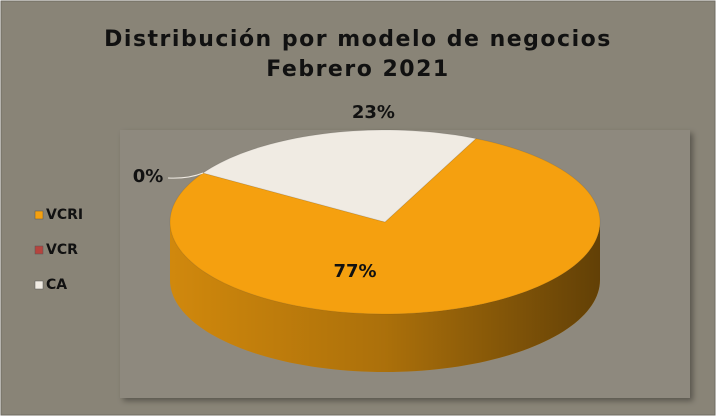  What do you see at coordinates (186, 175) in the screenshot?
I see `leader-line` at bounding box center [186, 175].